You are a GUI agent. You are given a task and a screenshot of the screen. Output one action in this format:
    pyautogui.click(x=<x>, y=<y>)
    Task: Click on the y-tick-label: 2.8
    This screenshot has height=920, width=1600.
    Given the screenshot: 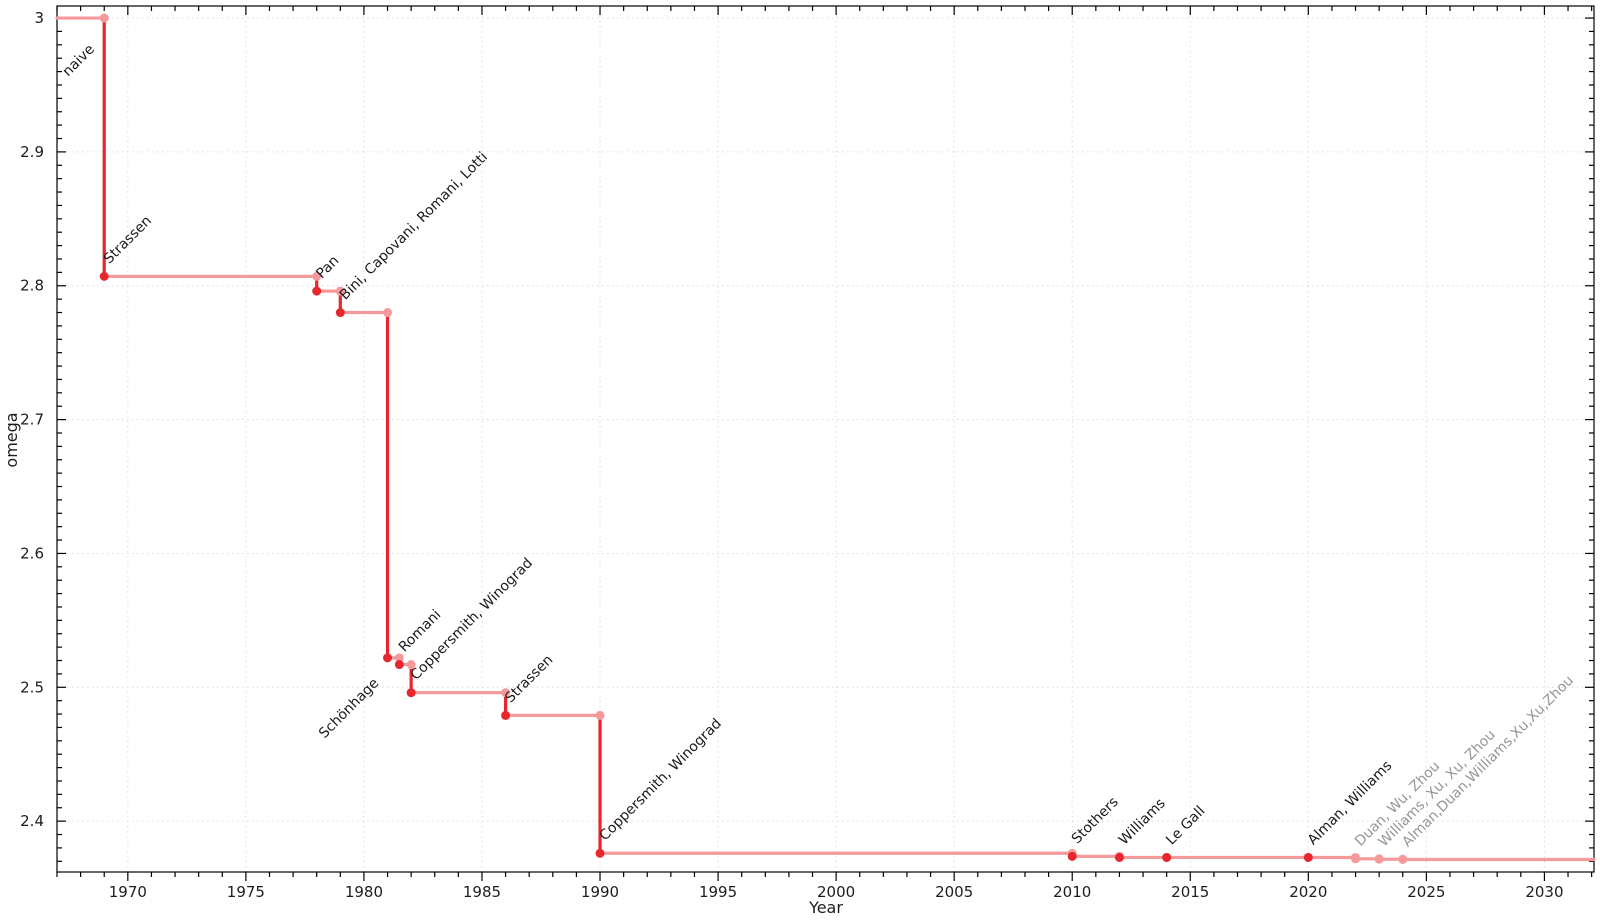 What is the action you would take?
    pyautogui.click(x=32, y=286)
    